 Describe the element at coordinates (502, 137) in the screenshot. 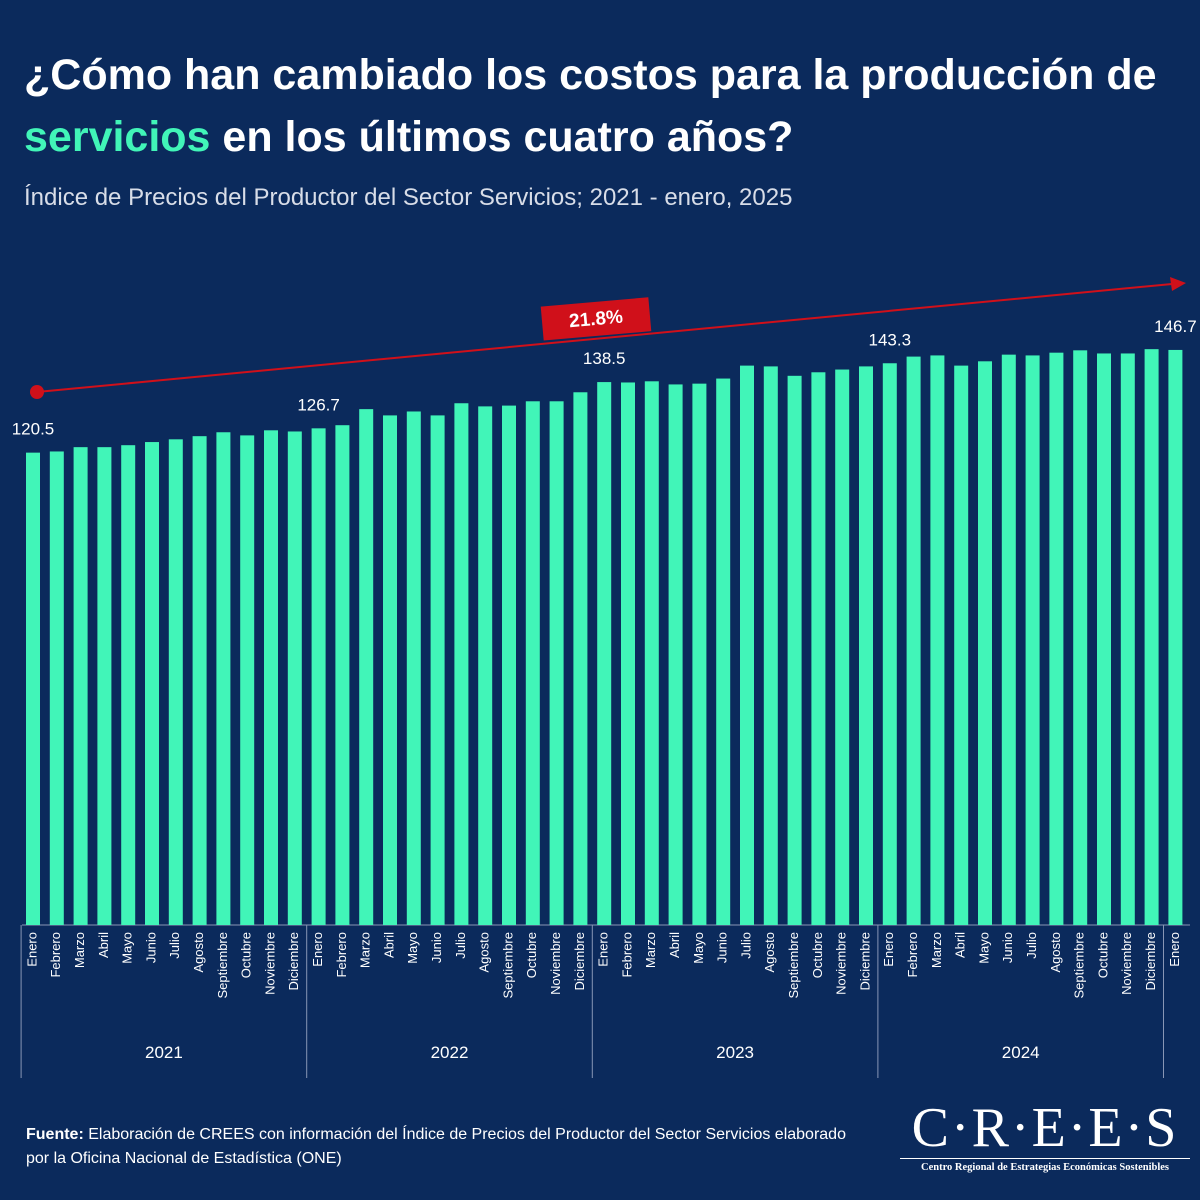

I see `title-part: en los últimos cuatro años?` at that location.